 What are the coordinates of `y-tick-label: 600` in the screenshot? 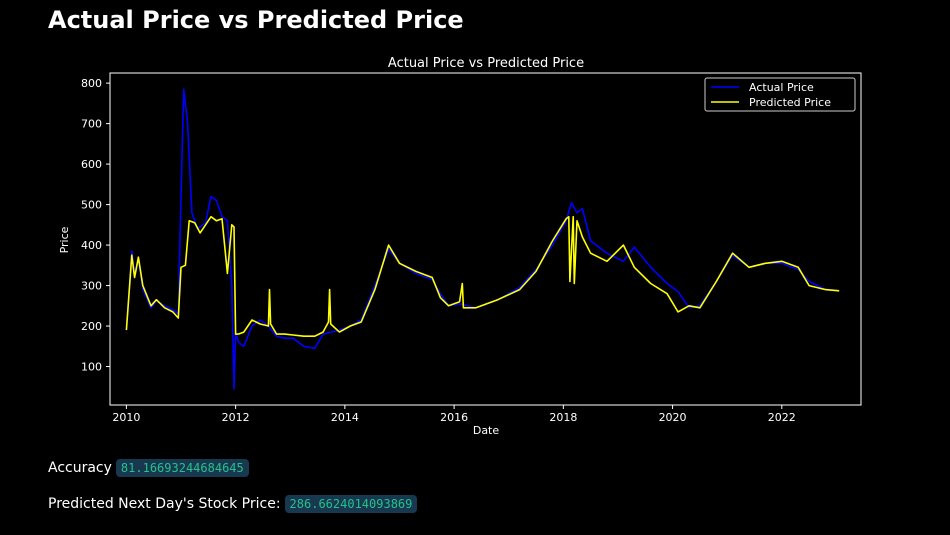 It's located at (91, 164).